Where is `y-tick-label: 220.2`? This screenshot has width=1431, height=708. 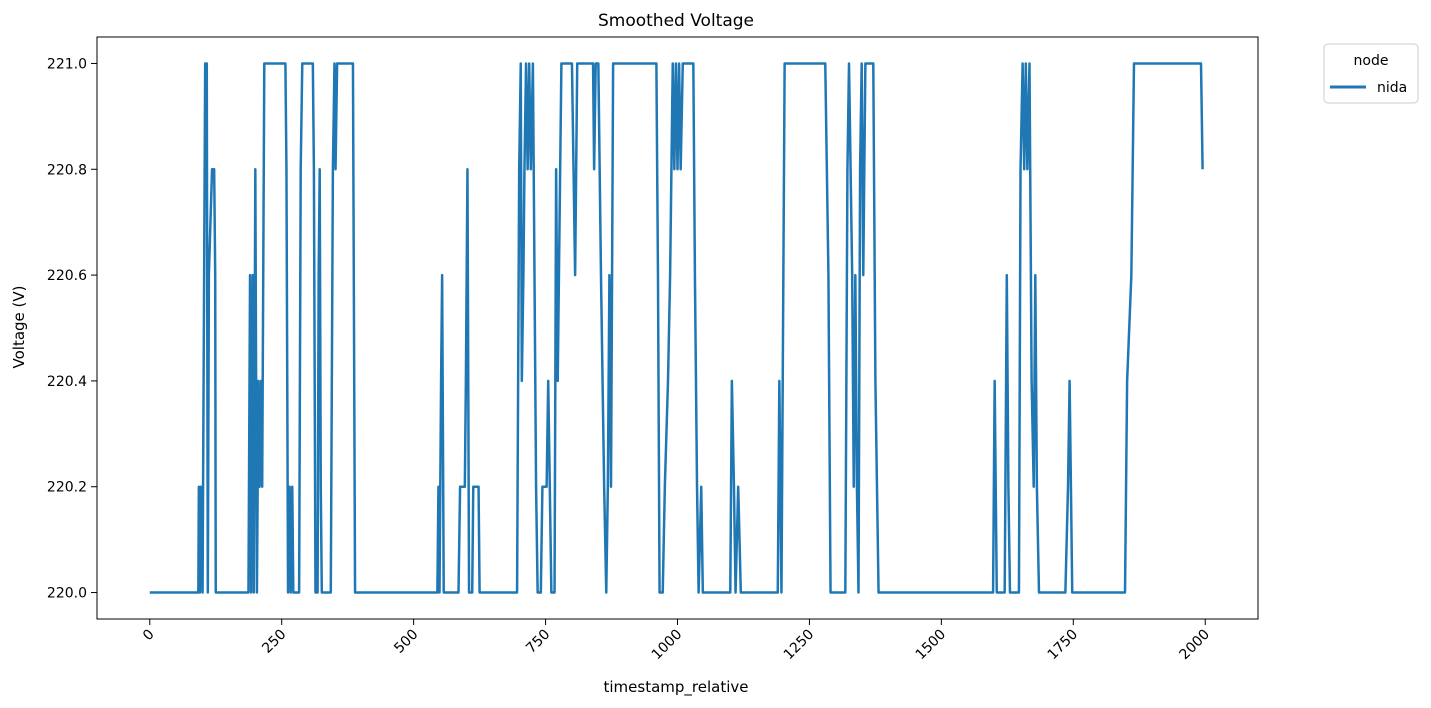
y-tick-label: 220.2 is located at coordinates (67, 488).